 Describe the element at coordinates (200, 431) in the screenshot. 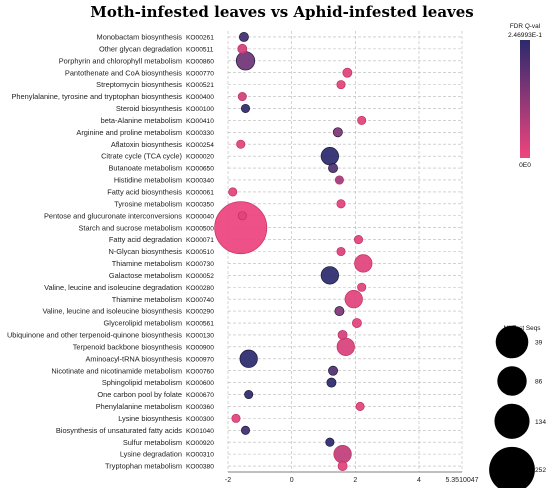

I see `ko-label: KO01040` at that location.